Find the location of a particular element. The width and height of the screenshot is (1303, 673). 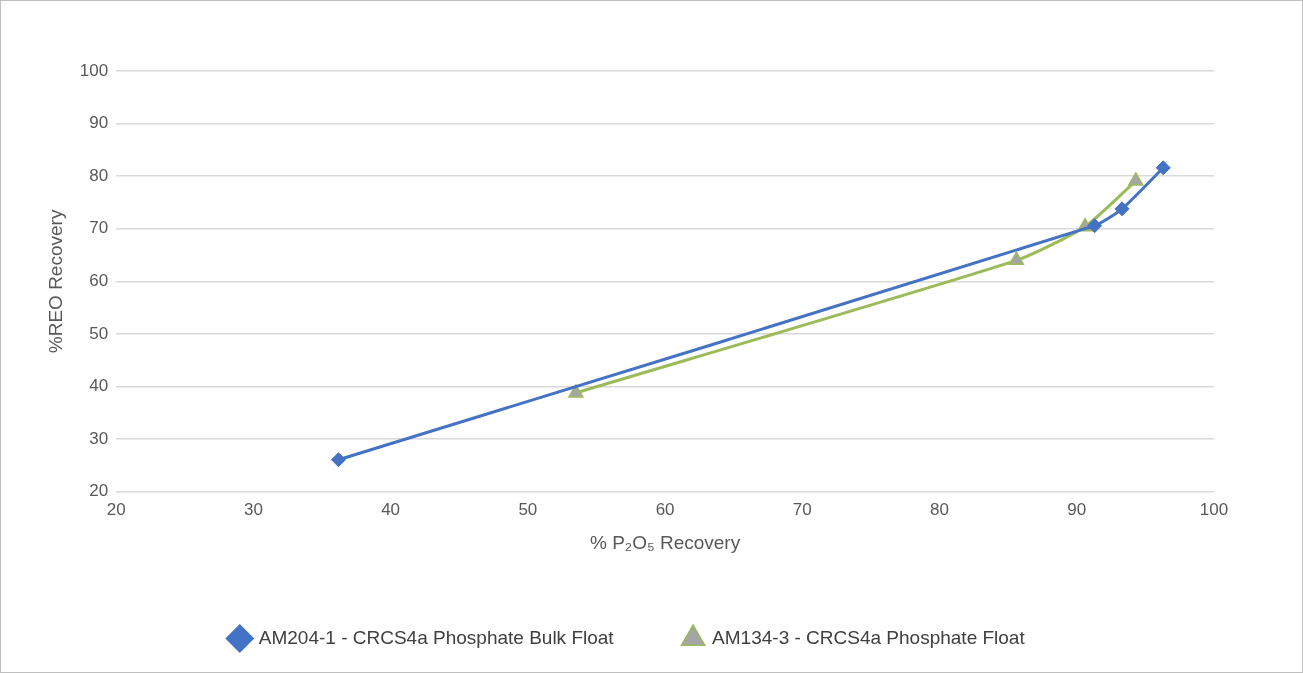

legend-label: AM134-3 - CRCS4a Phosphate Float is located at coordinates (869, 637).